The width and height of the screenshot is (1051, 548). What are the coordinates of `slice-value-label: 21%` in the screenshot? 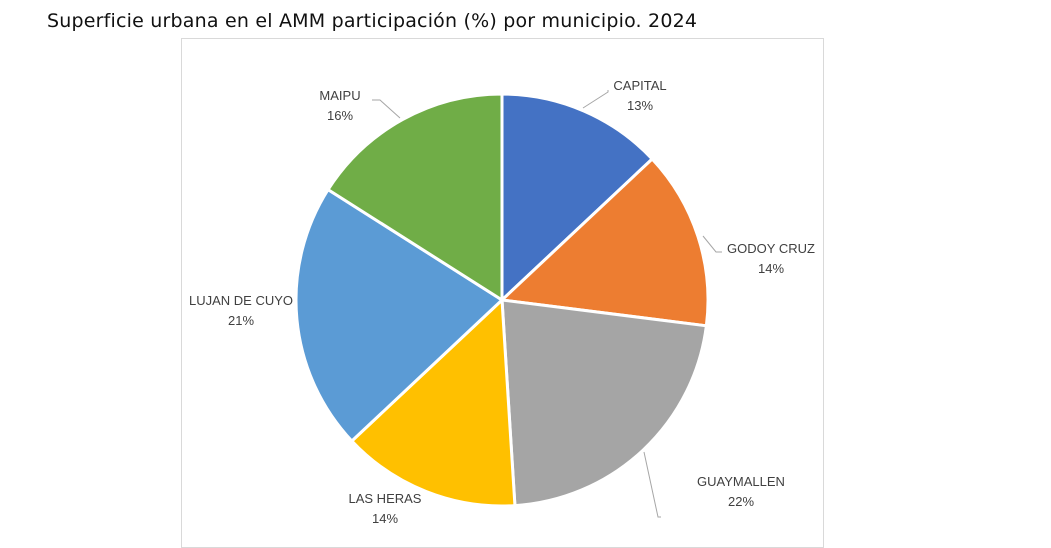 It's located at (241, 320).